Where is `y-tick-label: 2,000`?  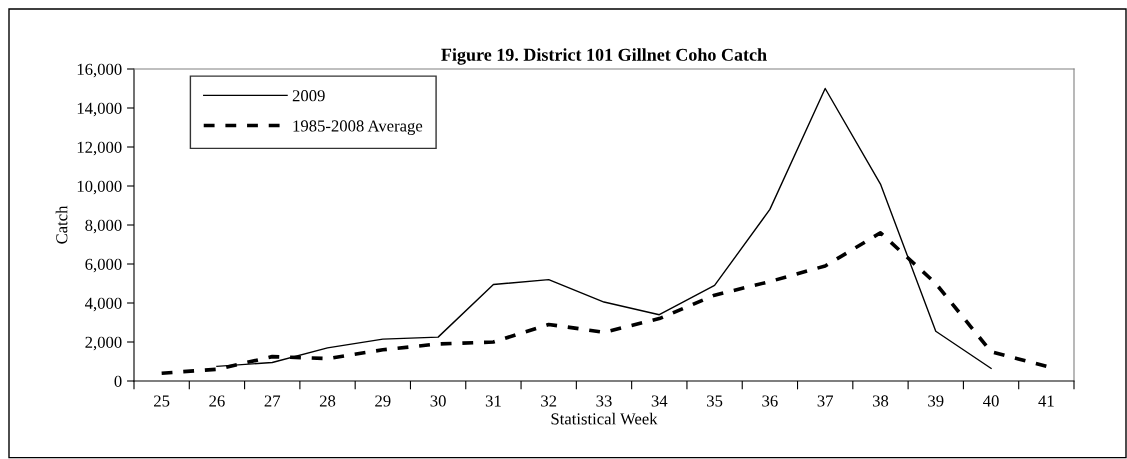
y-tick-label: 2,000 is located at coordinates (103, 343).